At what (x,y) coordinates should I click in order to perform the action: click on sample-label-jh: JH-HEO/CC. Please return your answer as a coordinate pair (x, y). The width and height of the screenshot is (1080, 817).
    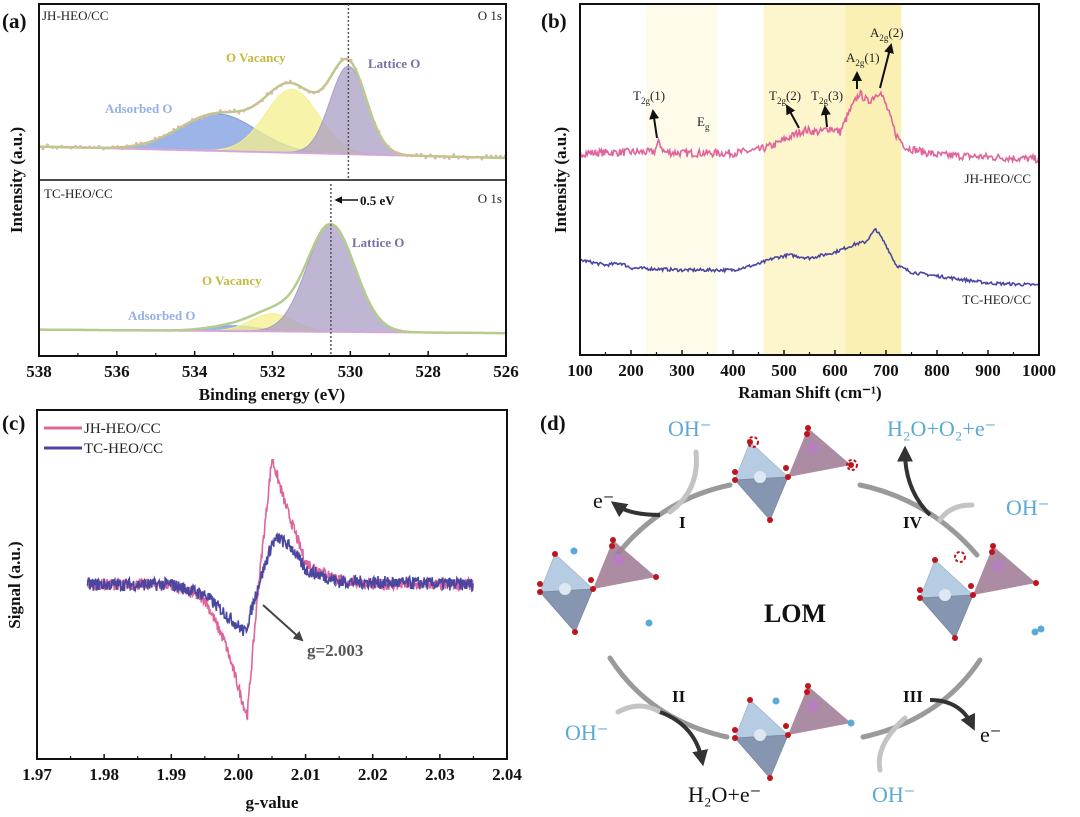
    Looking at the image, I should click on (75, 15).